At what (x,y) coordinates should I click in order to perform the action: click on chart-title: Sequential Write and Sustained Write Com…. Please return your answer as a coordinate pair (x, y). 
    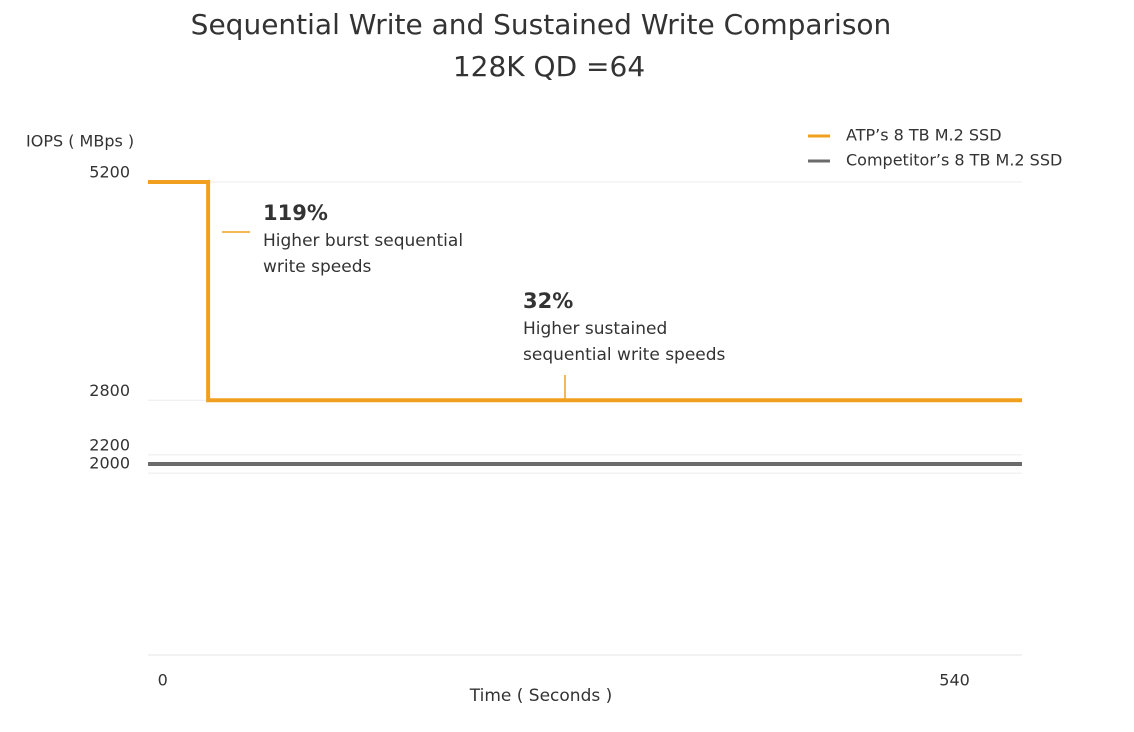
    Looking at the image, I should click on (541, 24).